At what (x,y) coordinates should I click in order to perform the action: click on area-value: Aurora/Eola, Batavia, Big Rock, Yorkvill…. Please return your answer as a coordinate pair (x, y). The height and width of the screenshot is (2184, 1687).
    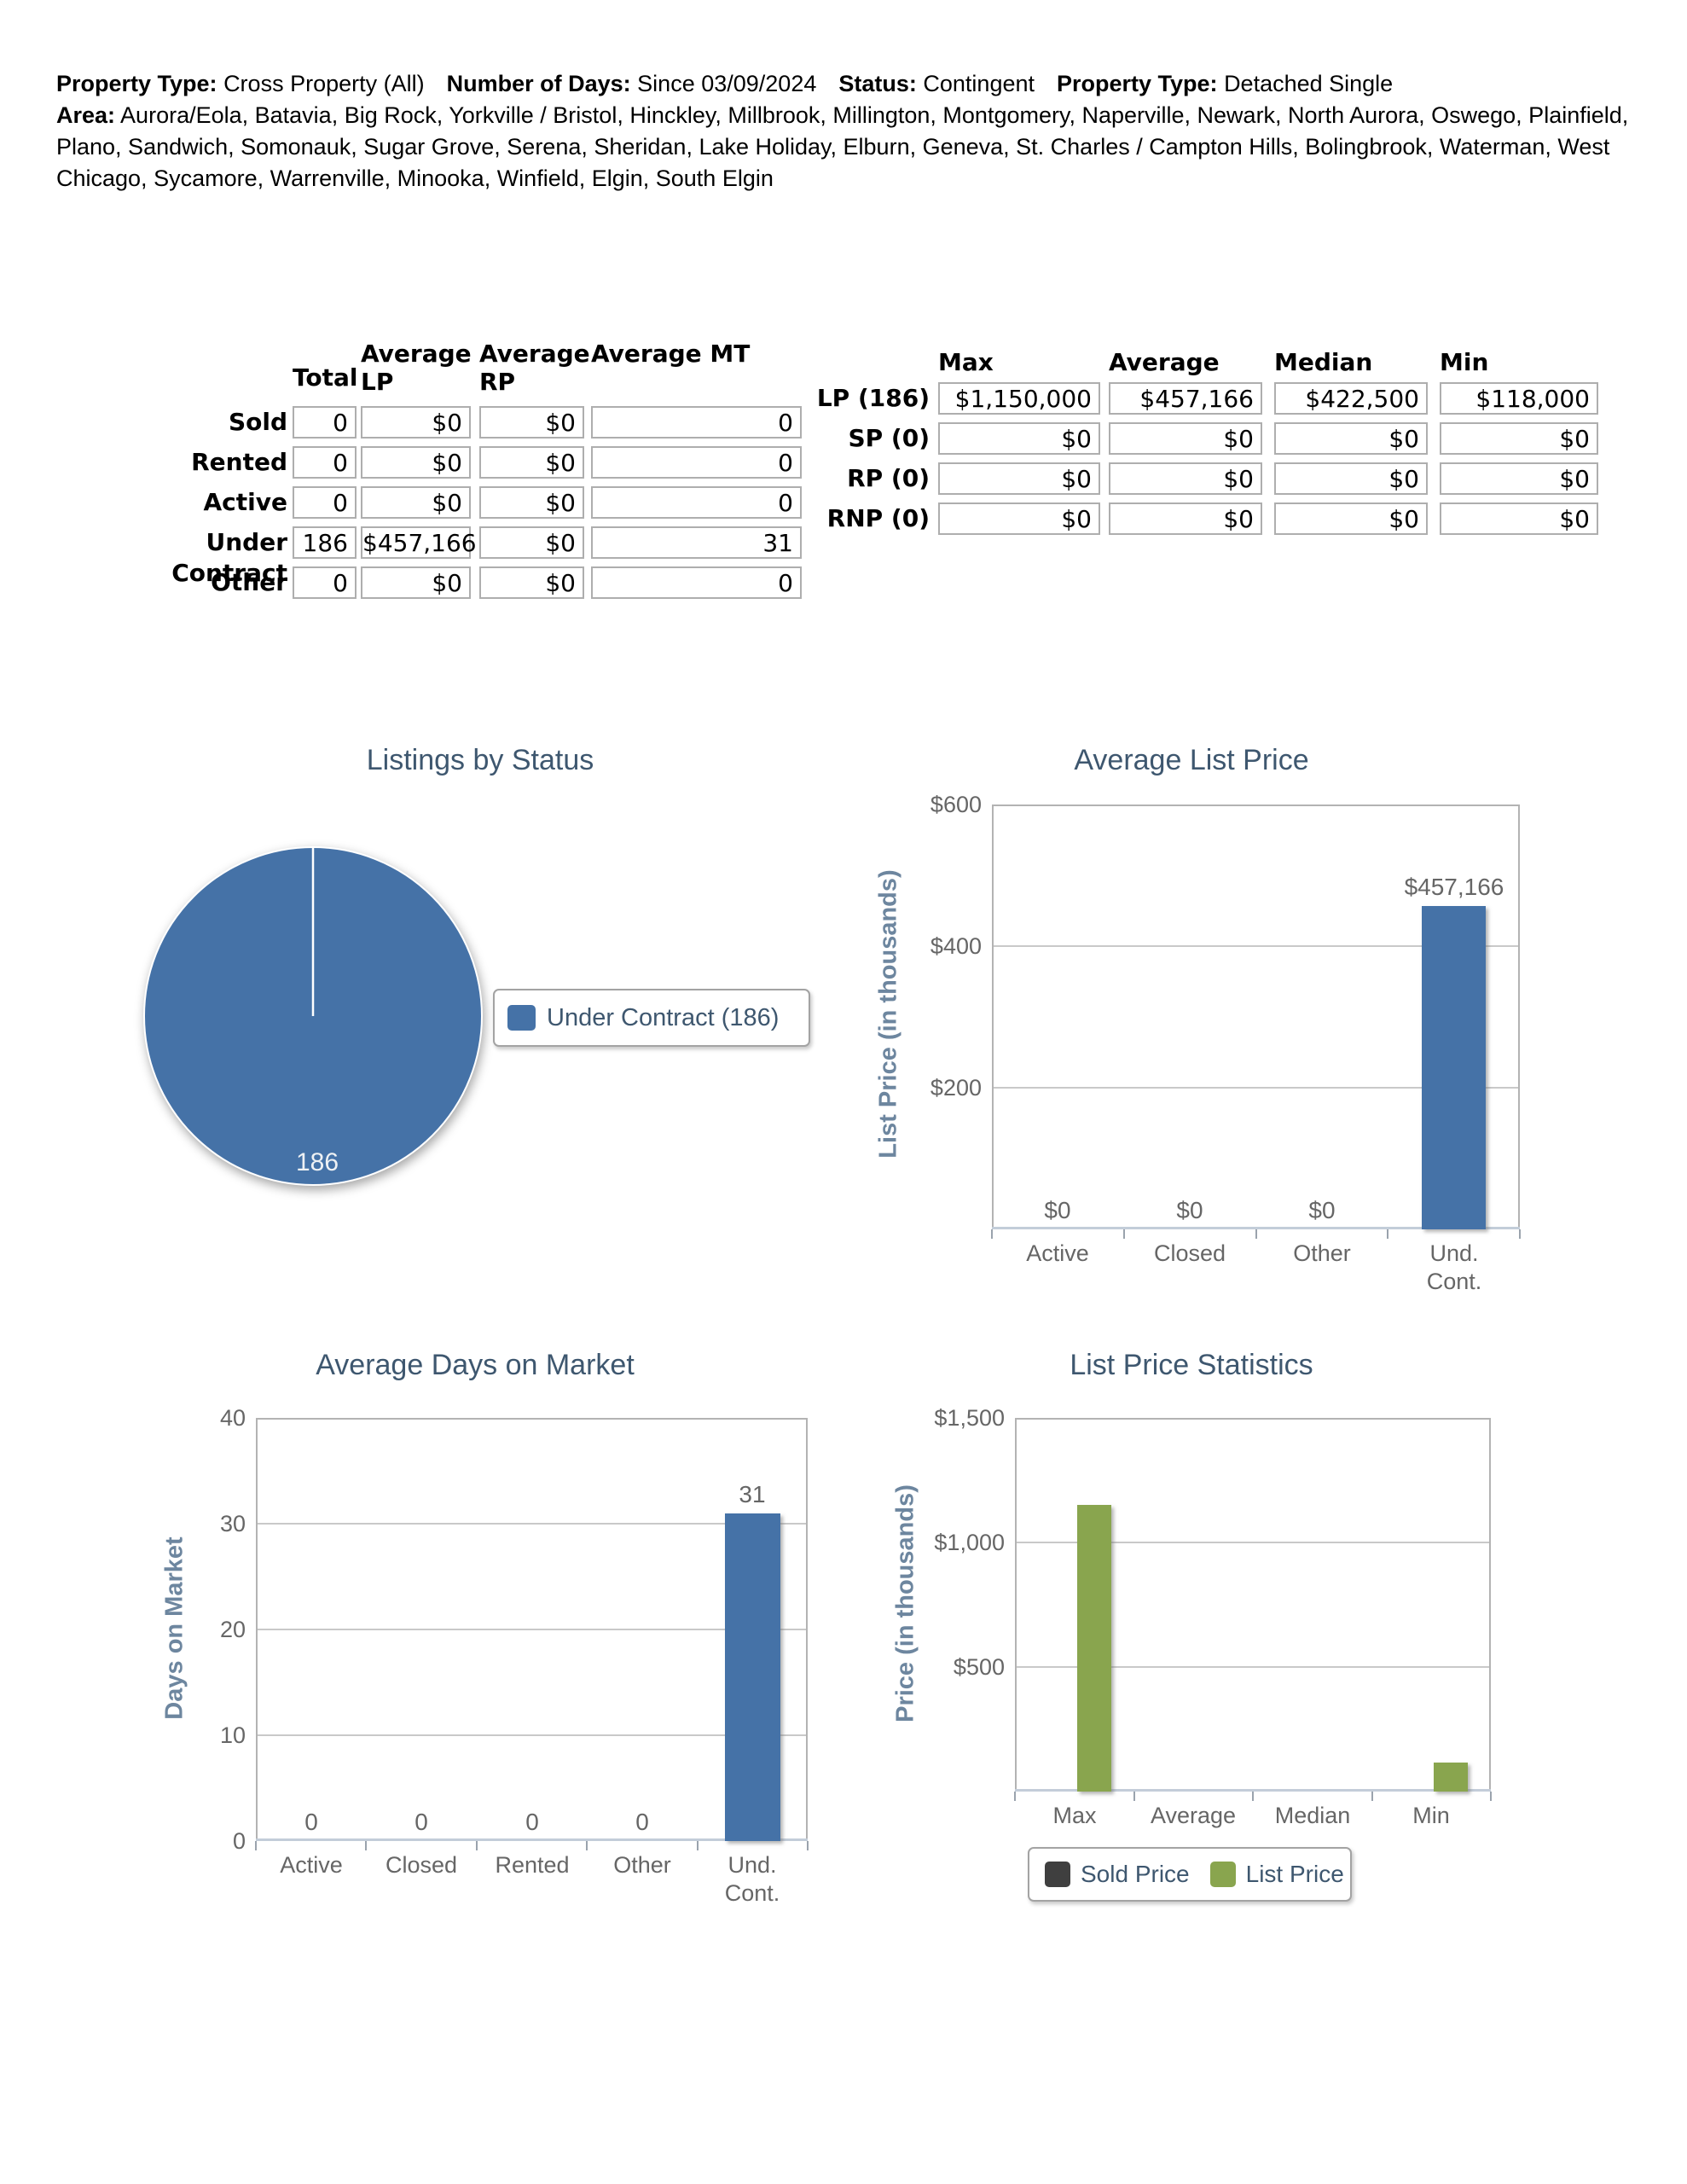
    Looking at the image, I should click on (843, 147).